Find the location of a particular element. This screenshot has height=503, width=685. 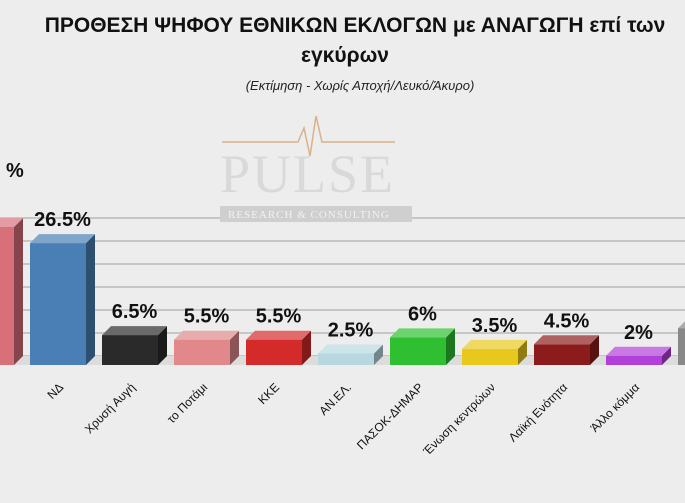

data-label: 4.5% is located at coordinates (567, 321).